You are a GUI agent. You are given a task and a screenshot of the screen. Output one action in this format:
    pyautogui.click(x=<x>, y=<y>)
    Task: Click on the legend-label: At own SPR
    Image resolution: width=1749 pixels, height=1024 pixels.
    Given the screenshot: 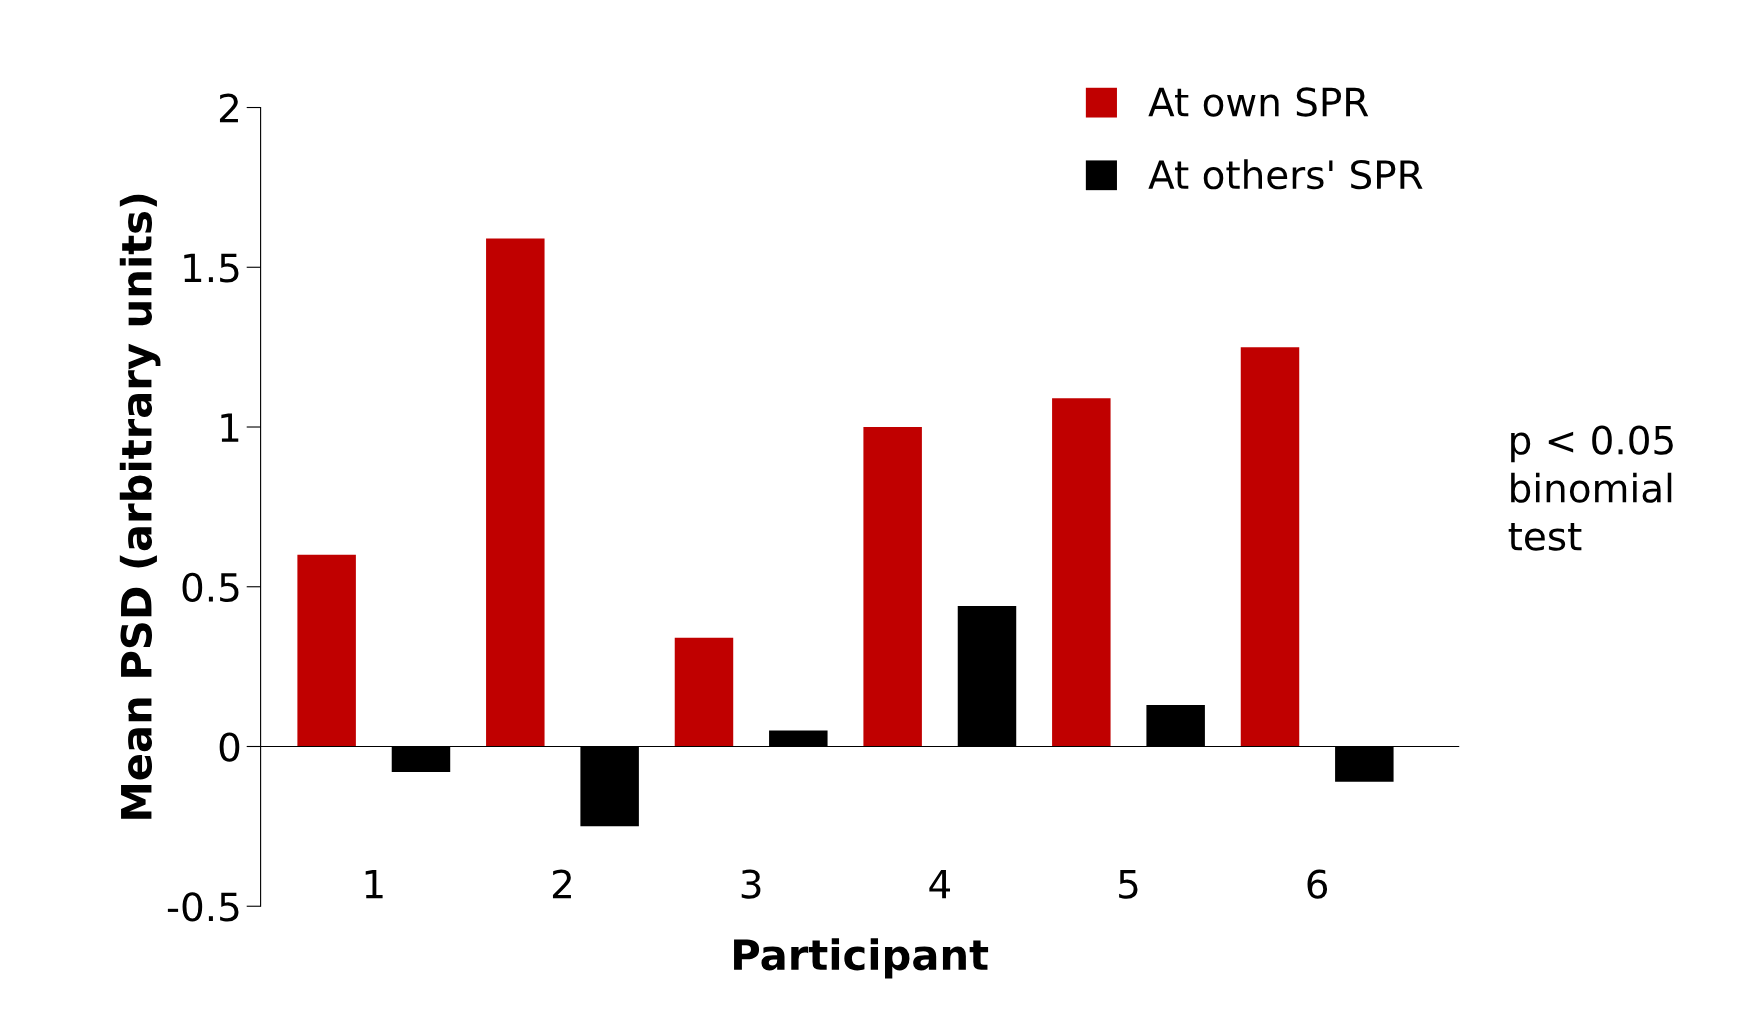 What is the action you would take?
    pyautogui.click(x=1258, y=102)
    